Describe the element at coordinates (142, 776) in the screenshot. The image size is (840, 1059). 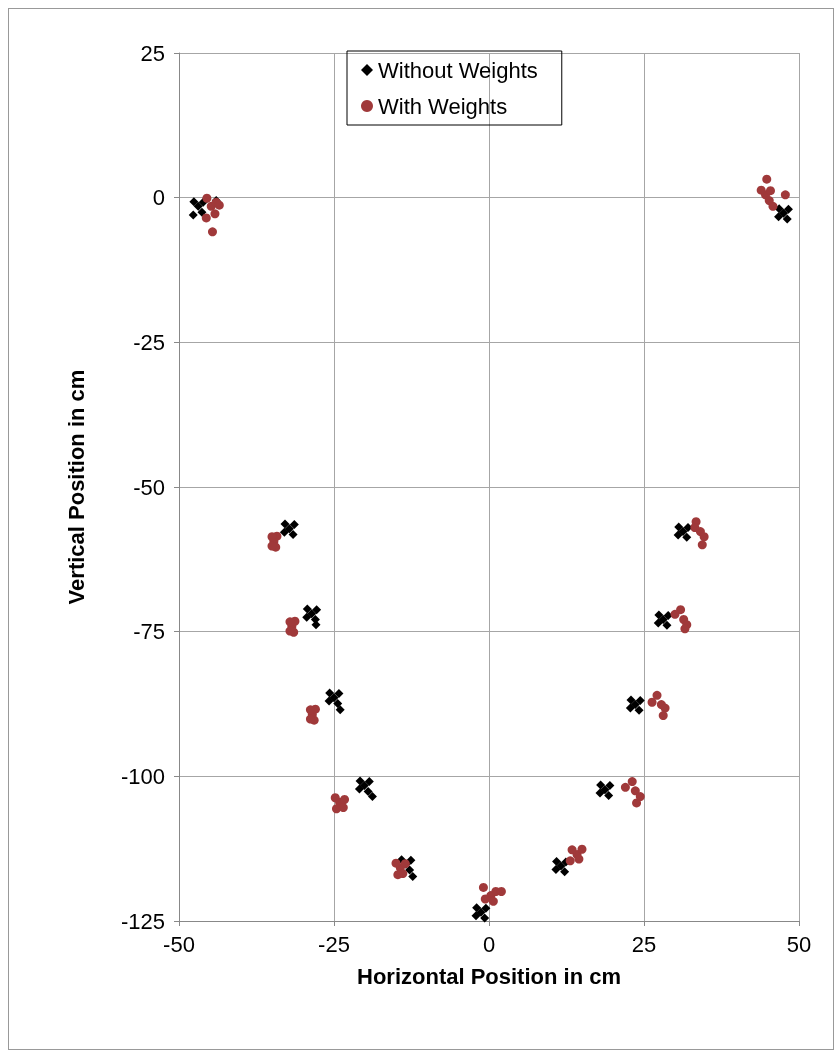
I see `y-tick-label: -100` at that location.